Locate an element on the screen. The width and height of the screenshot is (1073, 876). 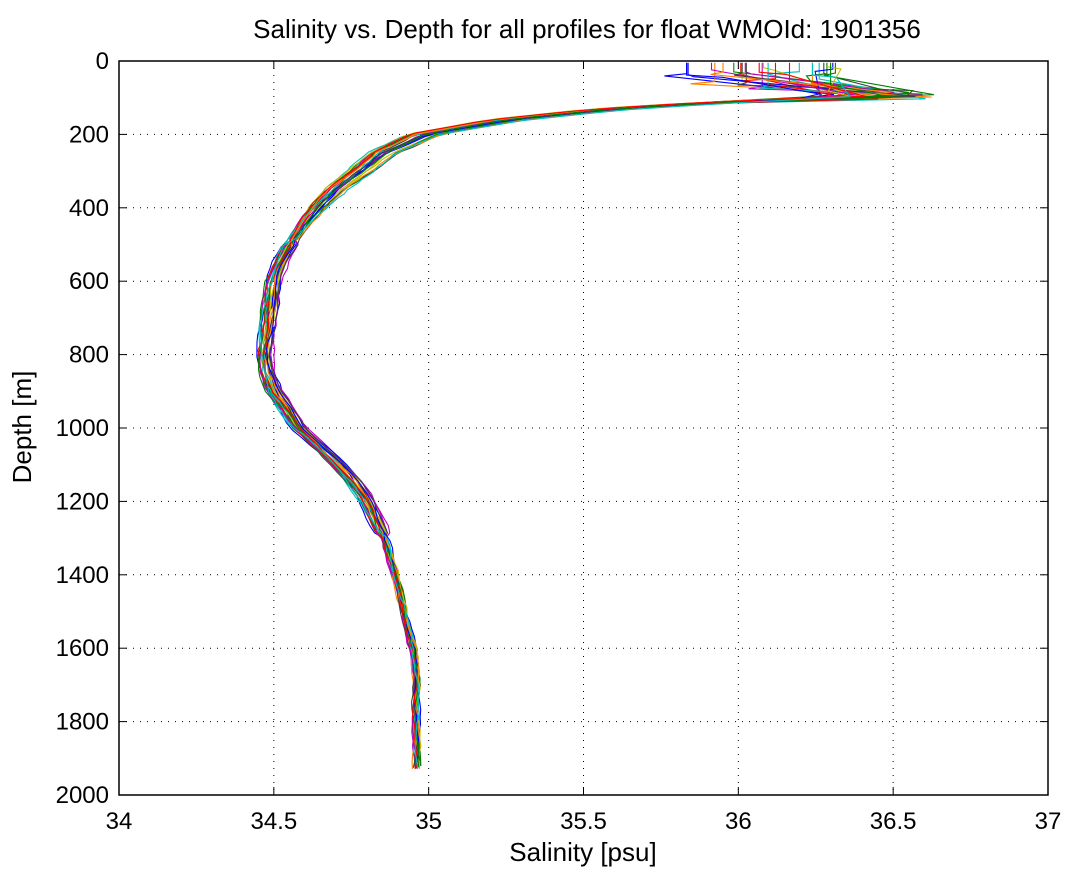
x-tick-label: 35.5 is located at coordinates (583, 821).